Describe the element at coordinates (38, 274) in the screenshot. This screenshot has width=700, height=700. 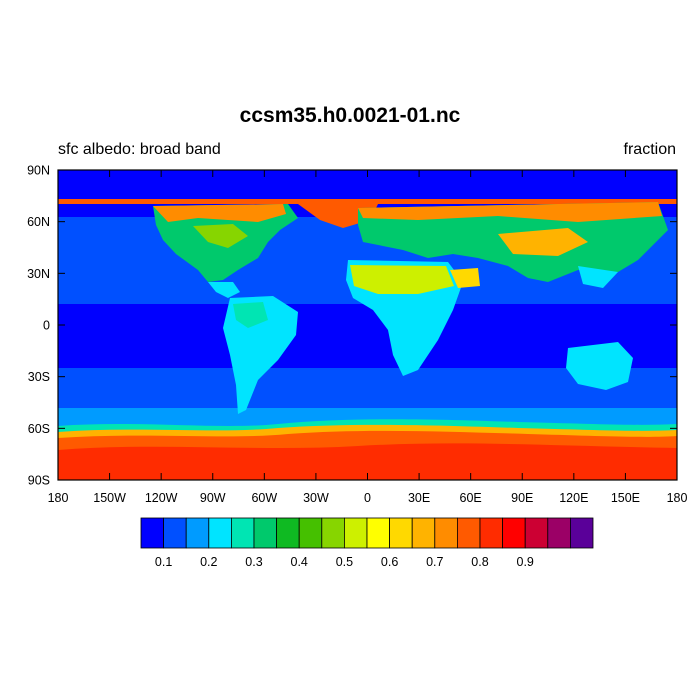
I see `lat-tick-label: 30N` at that location.